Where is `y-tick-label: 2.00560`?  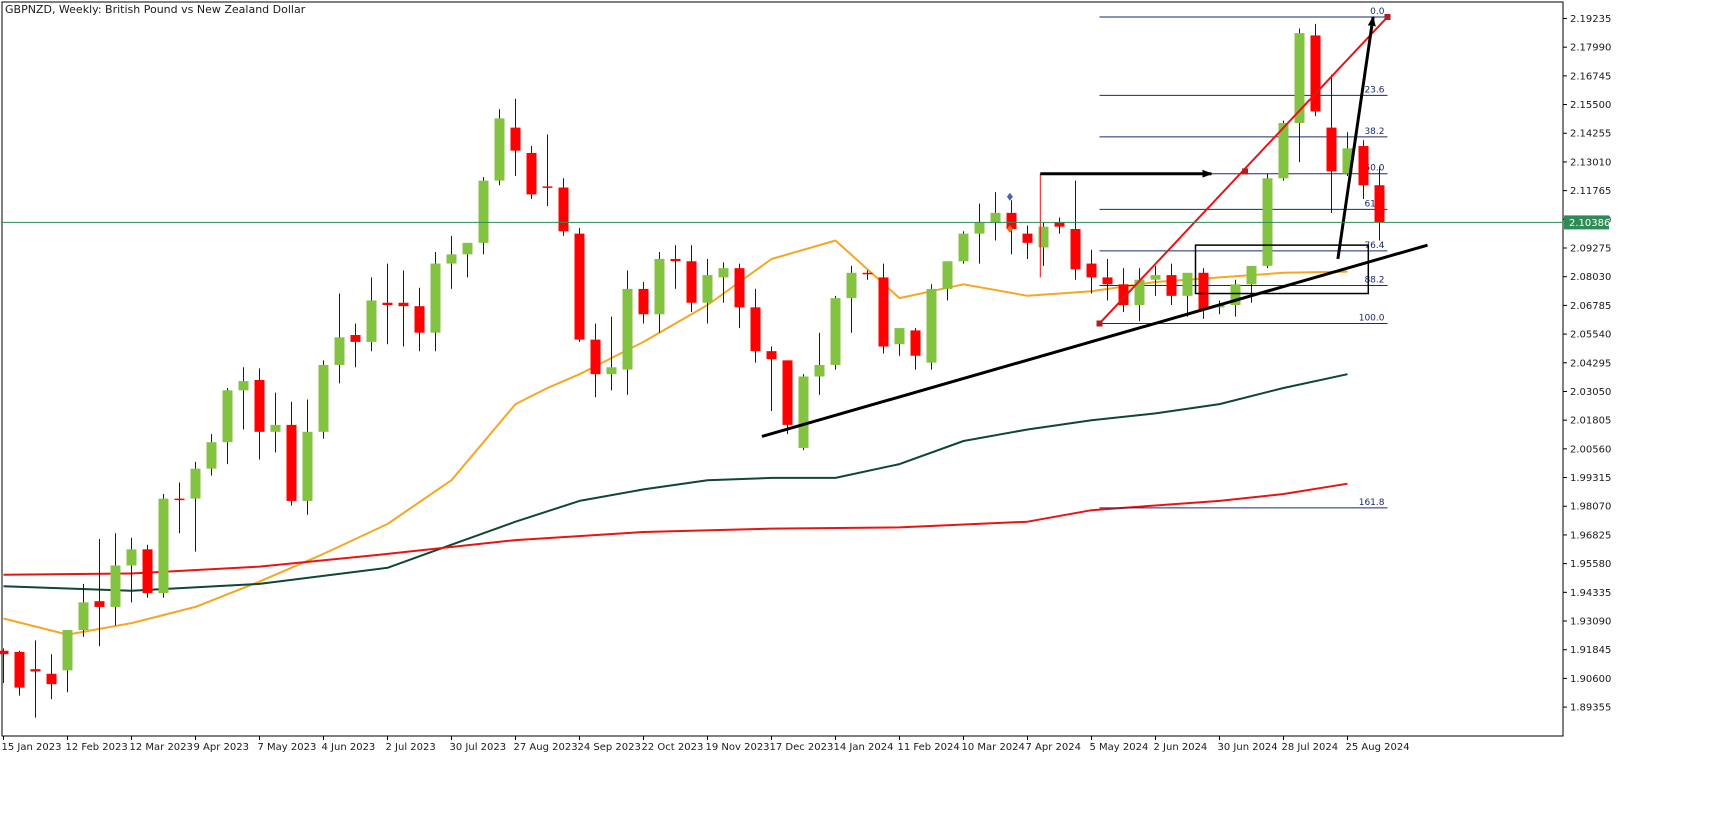
y-tick-label: 2.00560 is located at coordinates (1590, 449).